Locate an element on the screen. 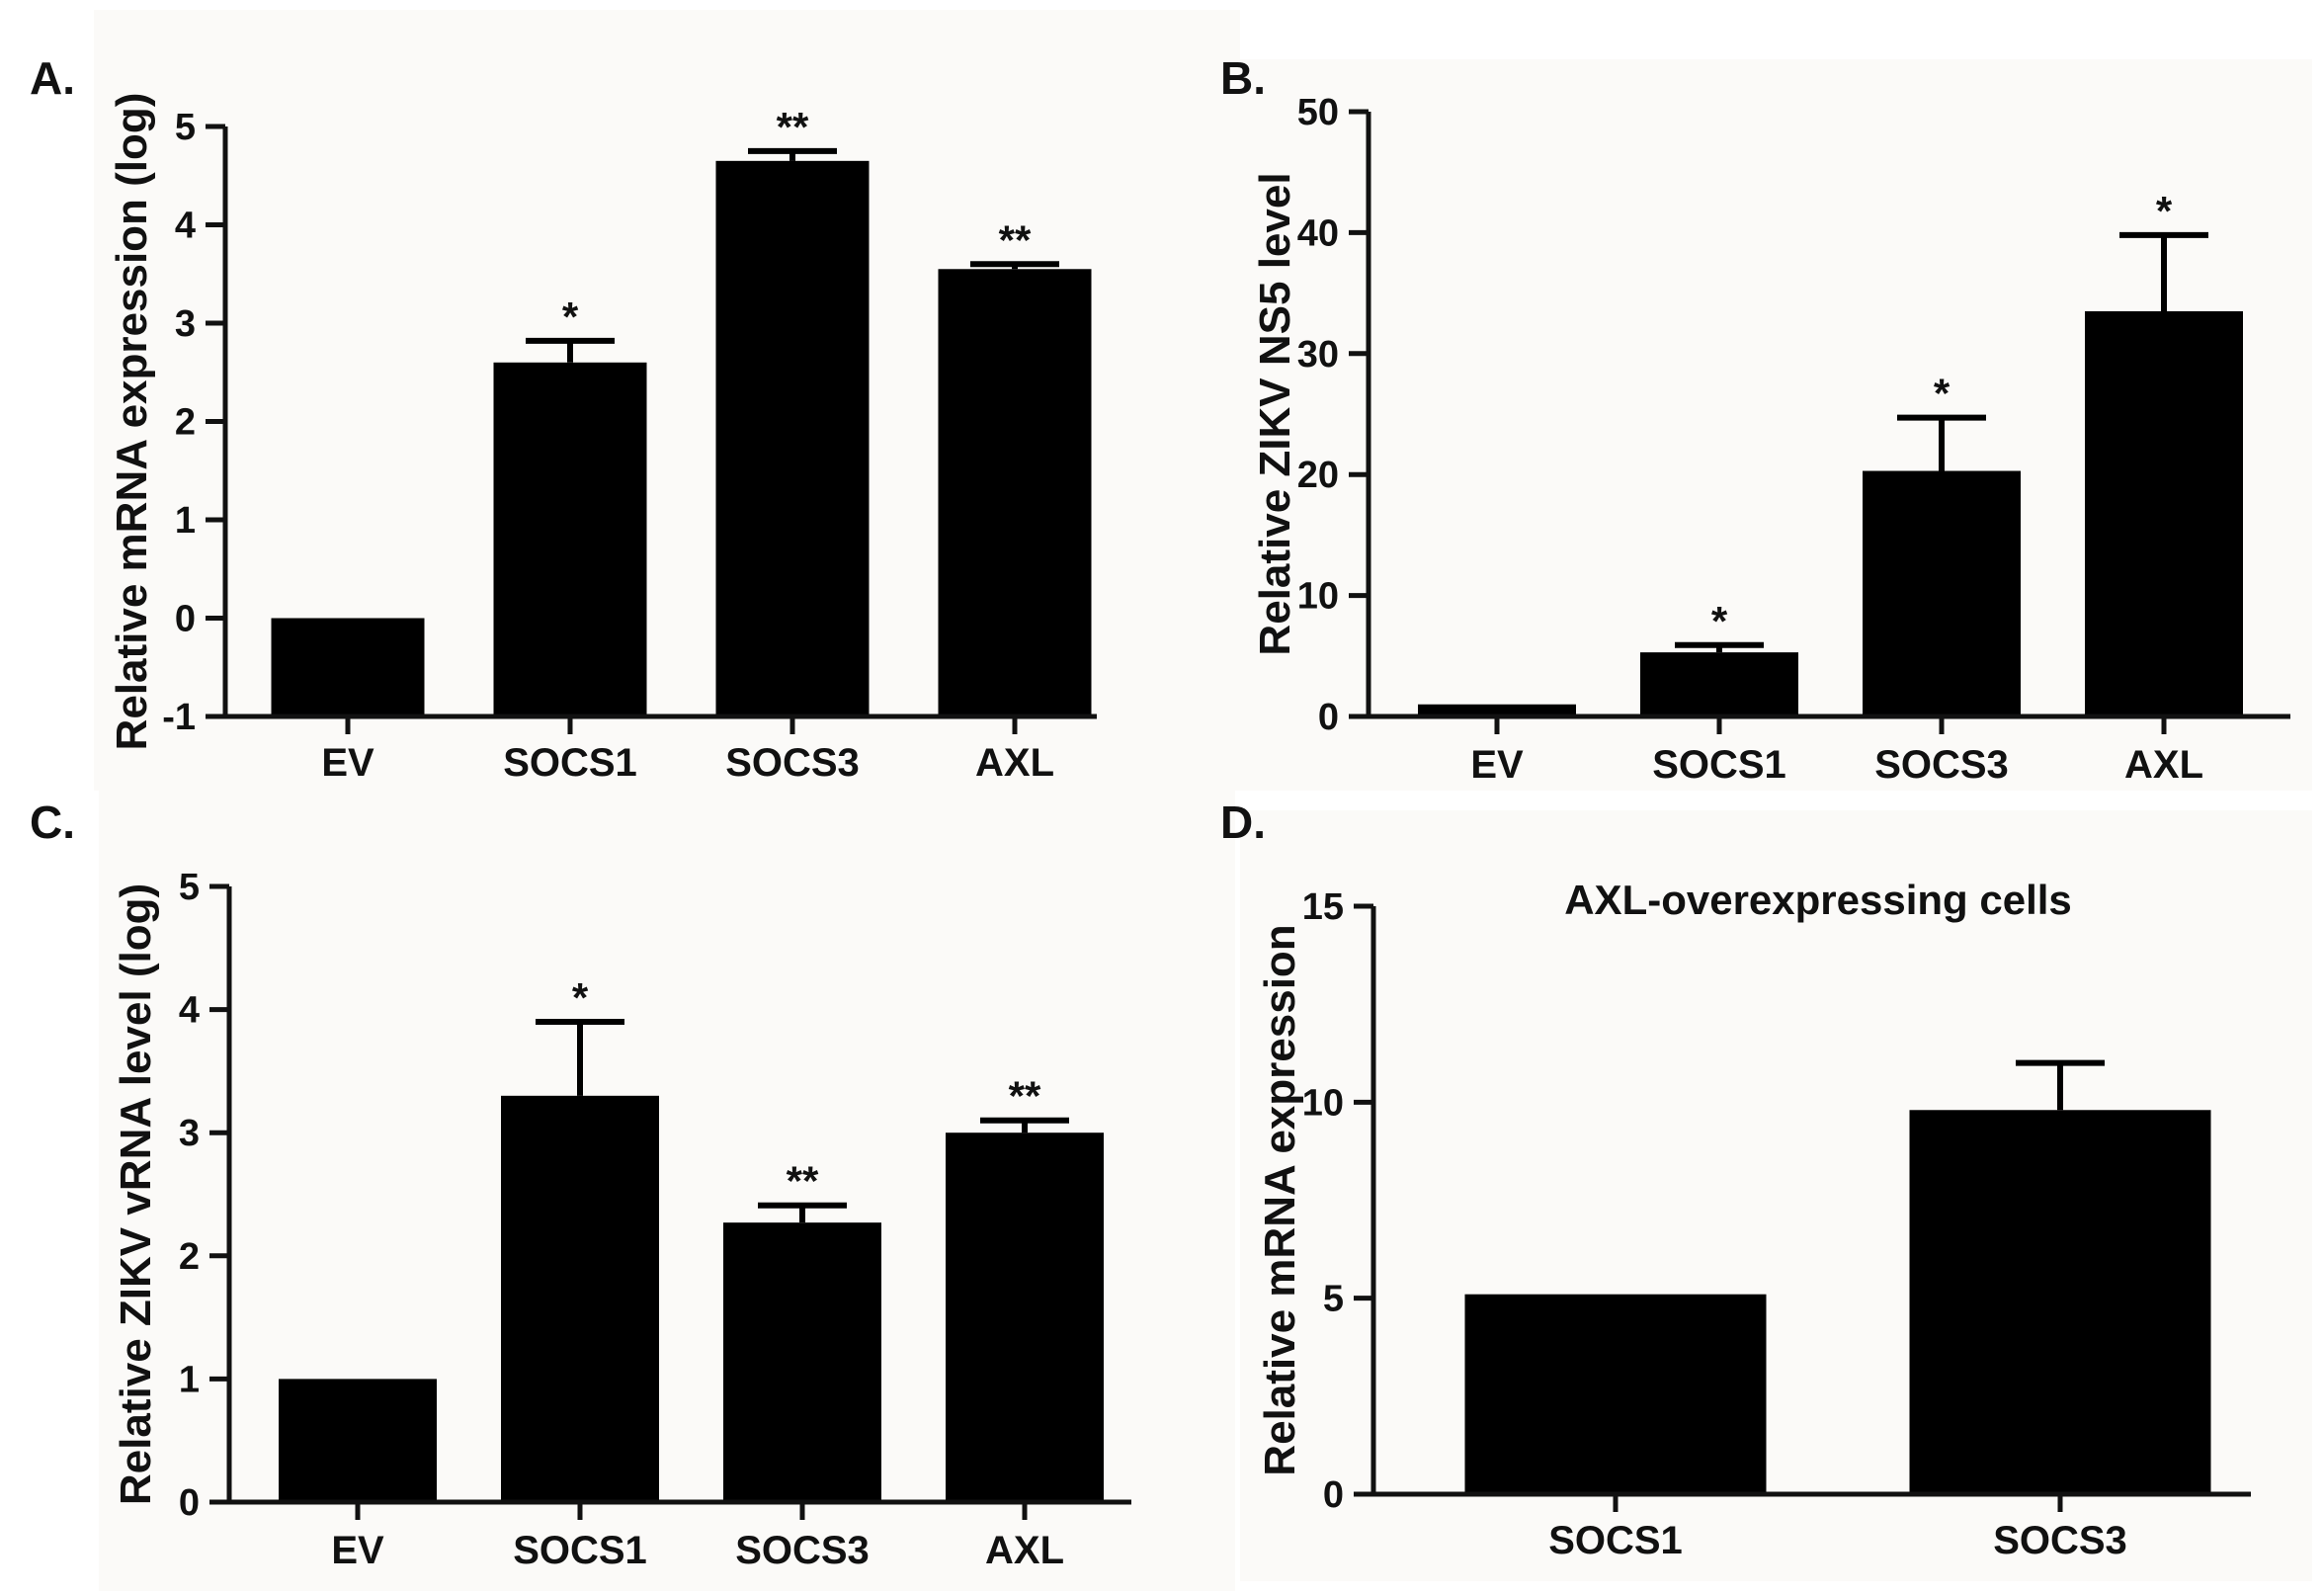  y-axis-label: Relative mRNA expression (log) is located at coordinates (132, 422).